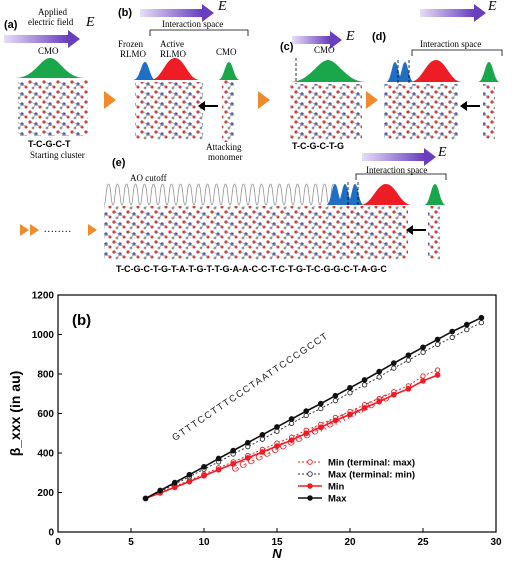 The height and width of the screenshot is (562, 515). I want to click on y-tick-label: 800, so click(45, 375).